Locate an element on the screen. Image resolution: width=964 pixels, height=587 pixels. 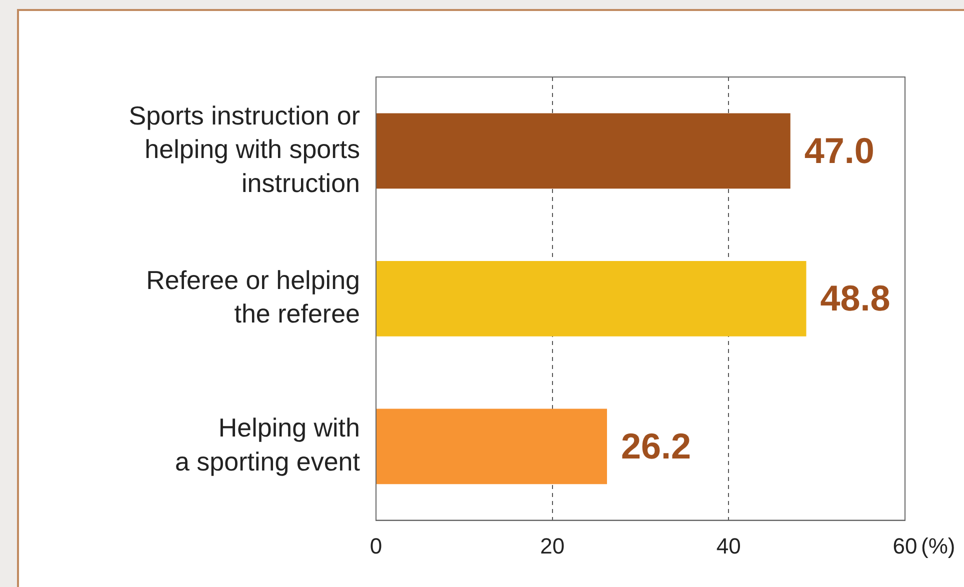
x-tick-label: 40 is located at coordinates (728, 546).